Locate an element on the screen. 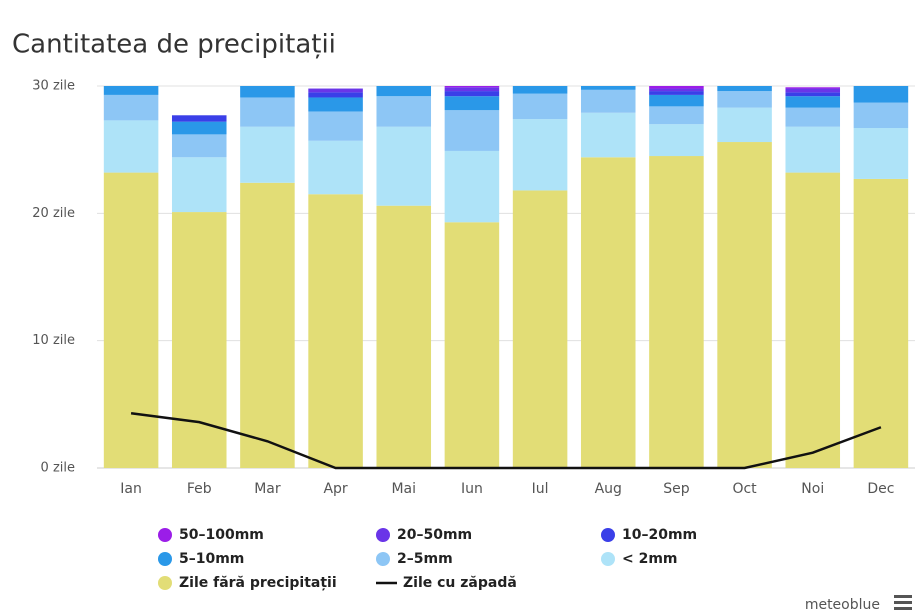 The width and height of the screenshot is (923, 615). line is located at coordinates (506, 441).